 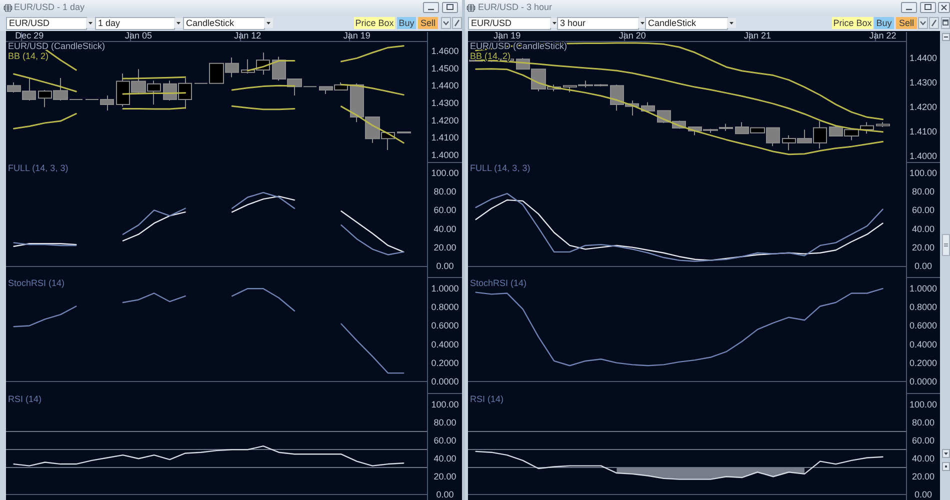 I want to click on y-tick-label: 1.4600, so click(x=445, y=51).